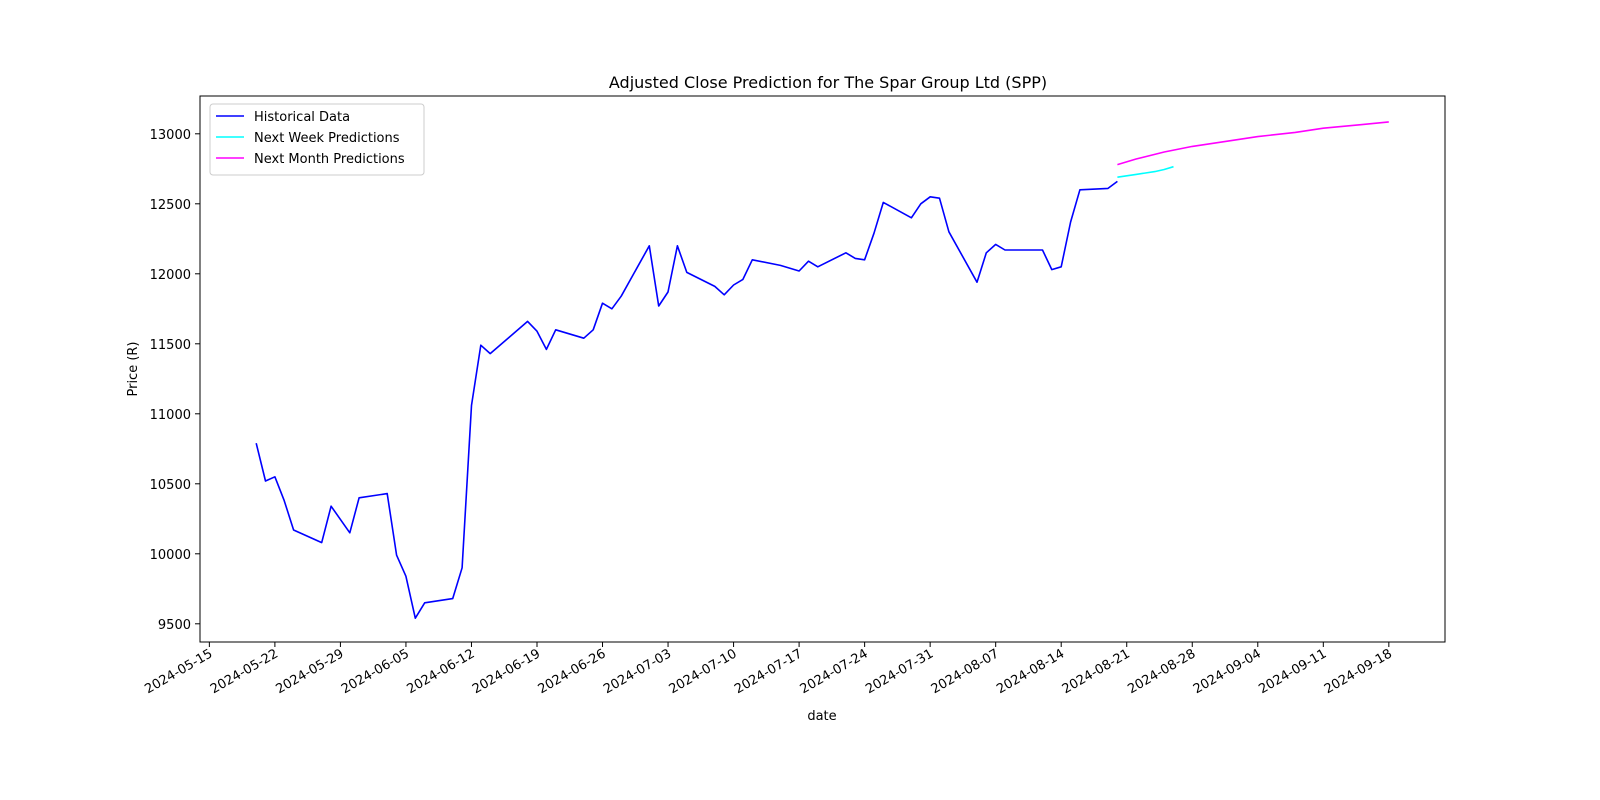 The height and width of the screenshot is (800, 1600). Describe the element at coordinates (375, 671) in the screenshot. I see `x-tick-label: 2024-06-05` at that location.